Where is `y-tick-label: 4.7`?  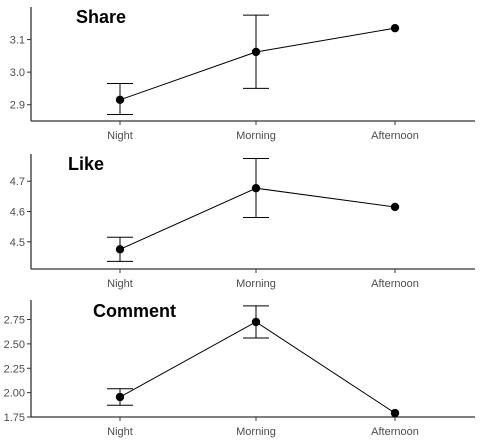 y-tick-label: 4.7 is located at coordinates (17, 182).